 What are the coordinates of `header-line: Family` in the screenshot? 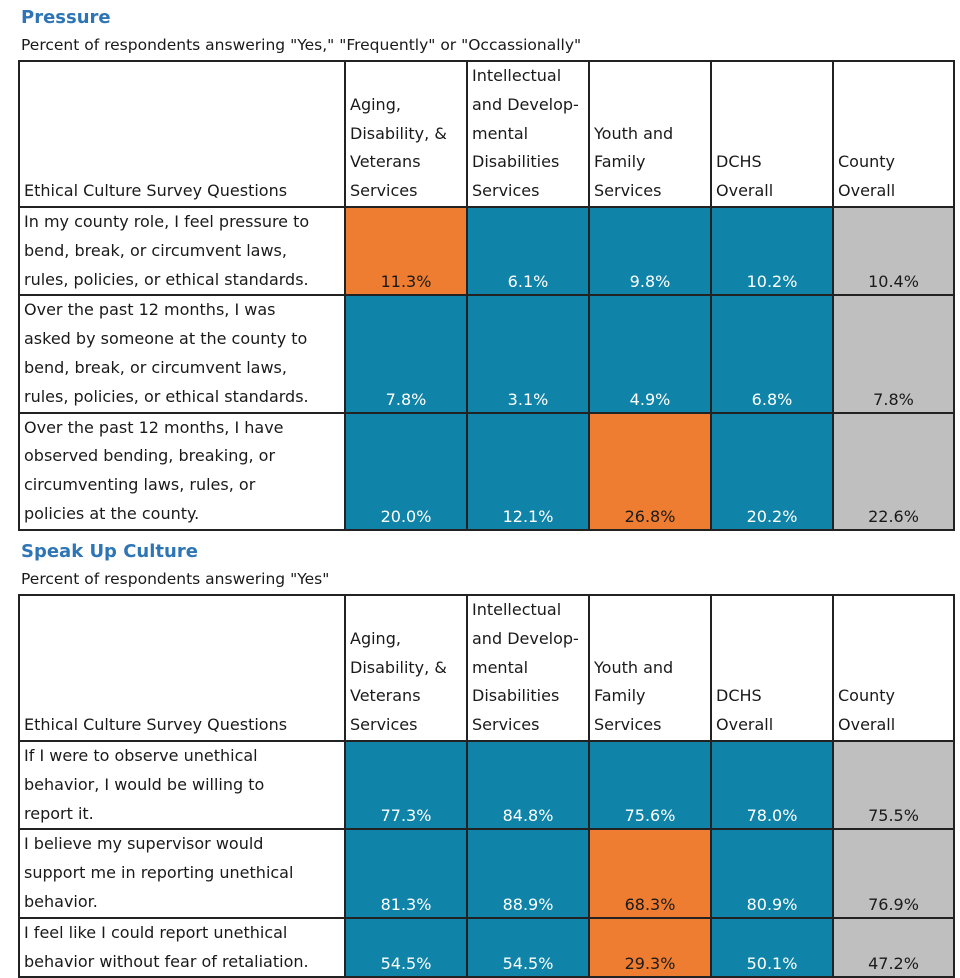 It's located at (620, 696).